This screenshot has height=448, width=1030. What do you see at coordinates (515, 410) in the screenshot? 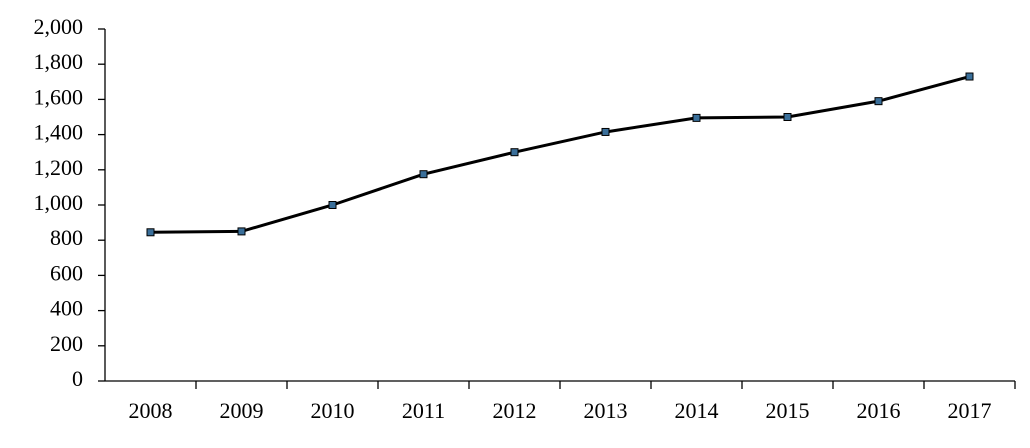
I see `x-tick-label: 2012` at bounding box center [515, 410].